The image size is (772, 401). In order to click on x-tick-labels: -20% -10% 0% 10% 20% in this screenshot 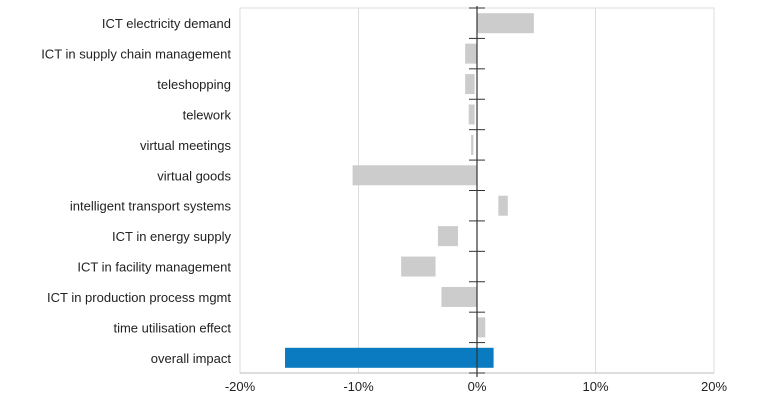, I will do `click(476, 386)`.